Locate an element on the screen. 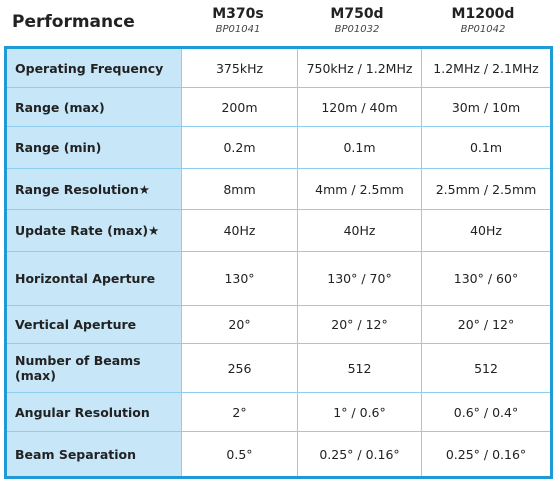 The width and height of the screenshot is (554, 482). cell: 0.6° / 0.4° is located at coordinates (486, 412).